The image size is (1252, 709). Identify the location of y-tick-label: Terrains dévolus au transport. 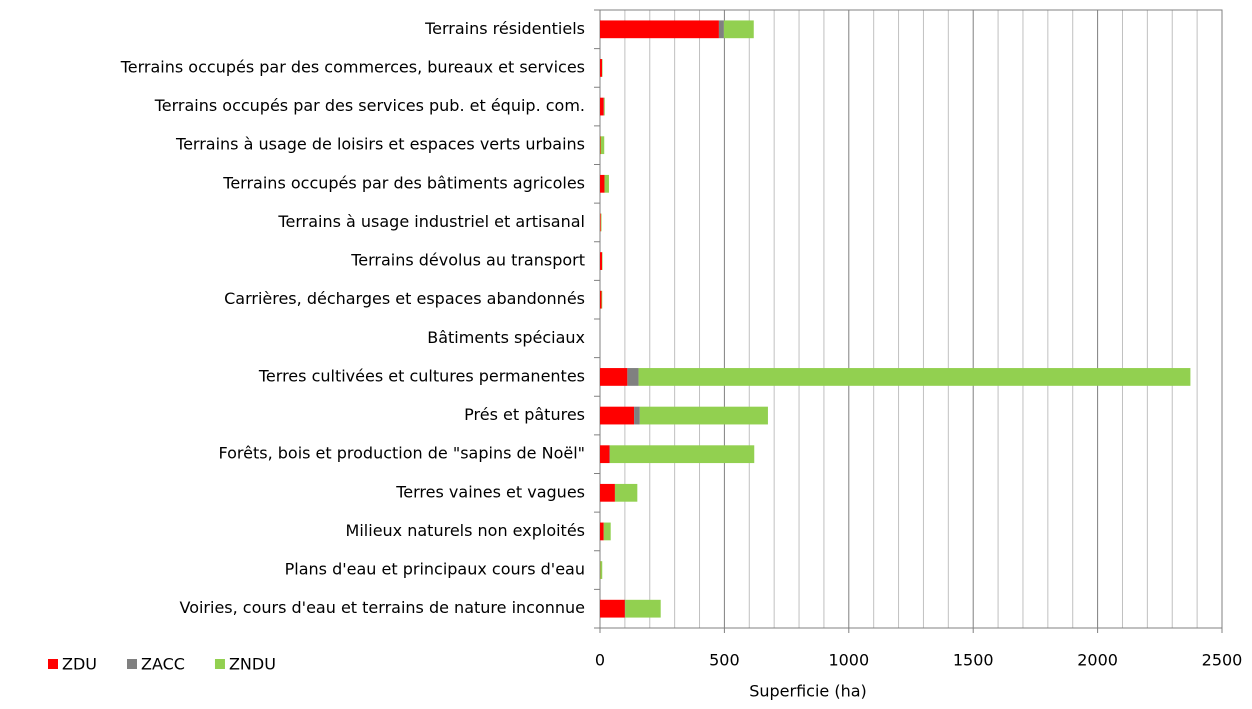
(467, 260).